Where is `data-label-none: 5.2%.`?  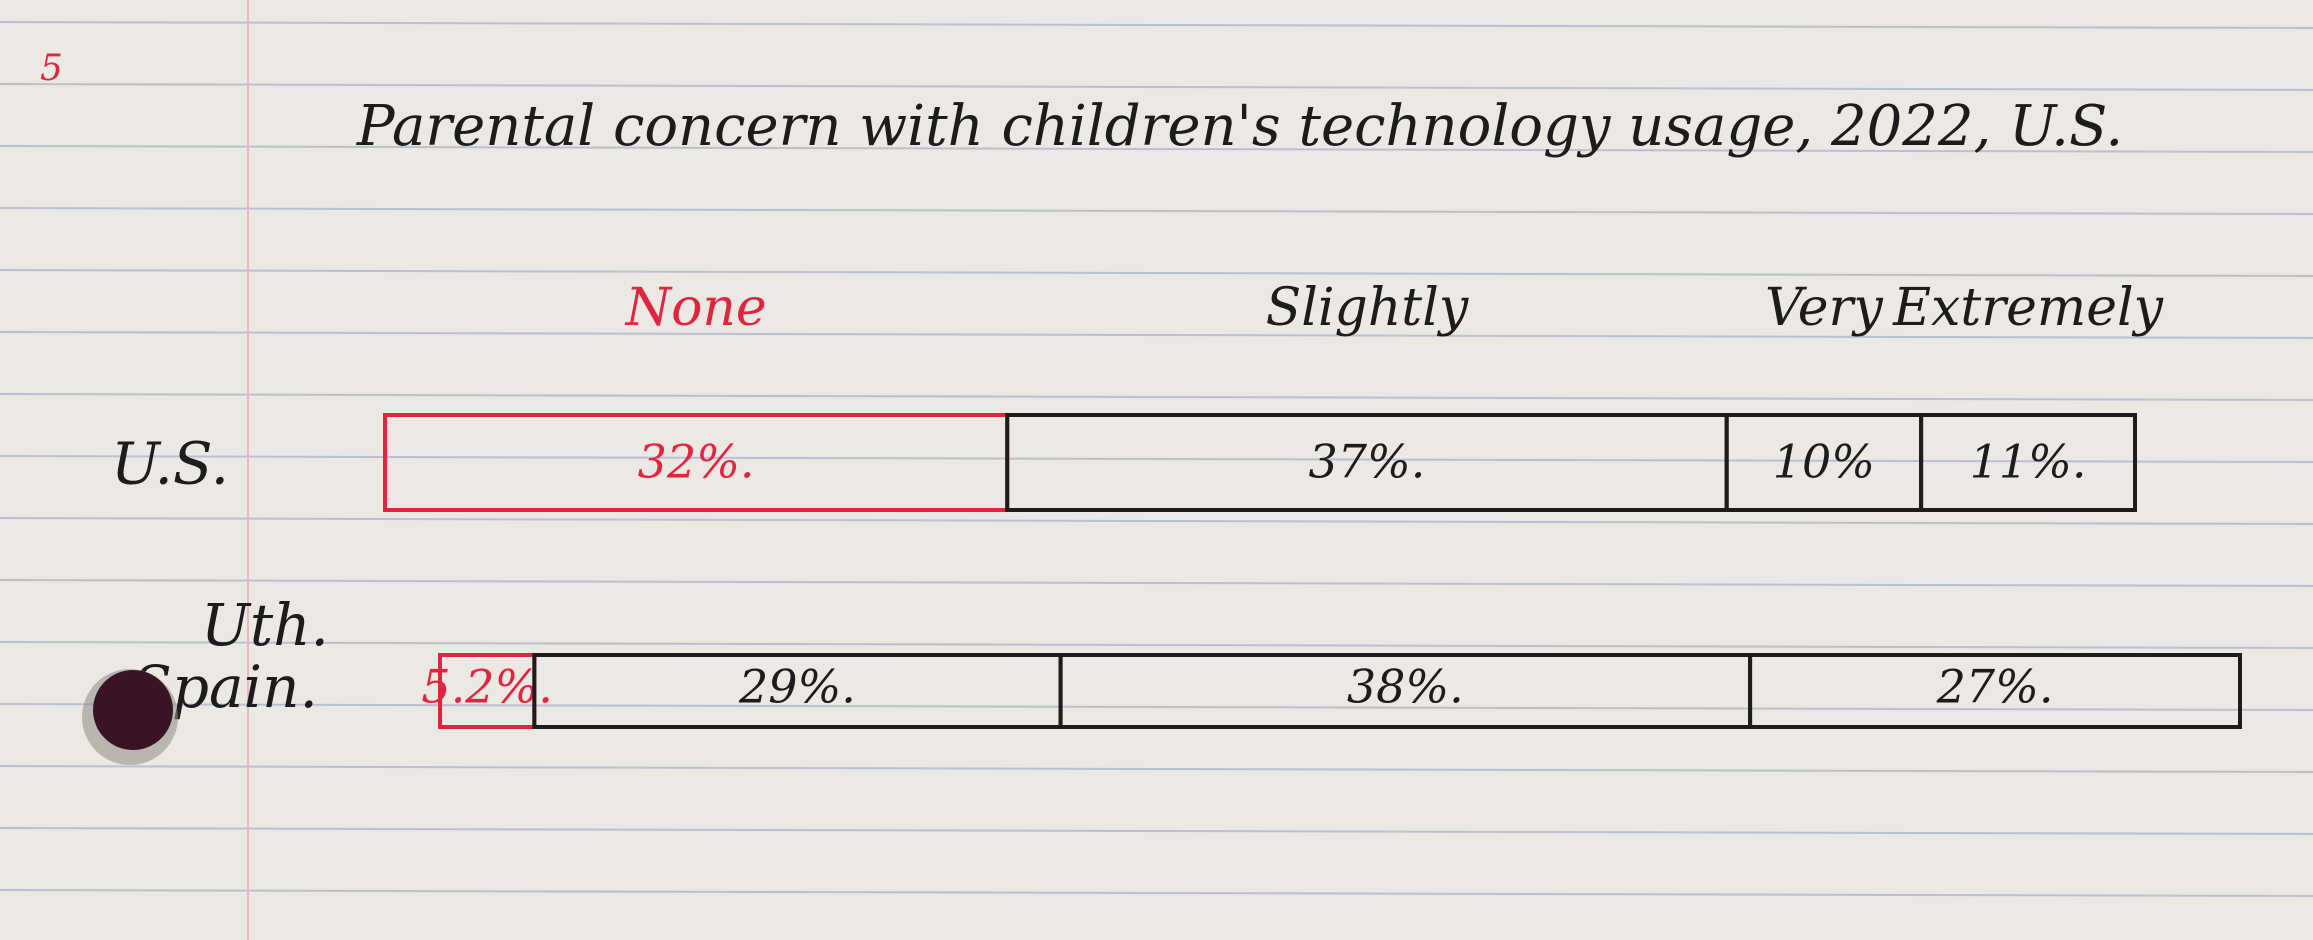 data-label-none: 5.2%. is located at coordinates (487, 687).